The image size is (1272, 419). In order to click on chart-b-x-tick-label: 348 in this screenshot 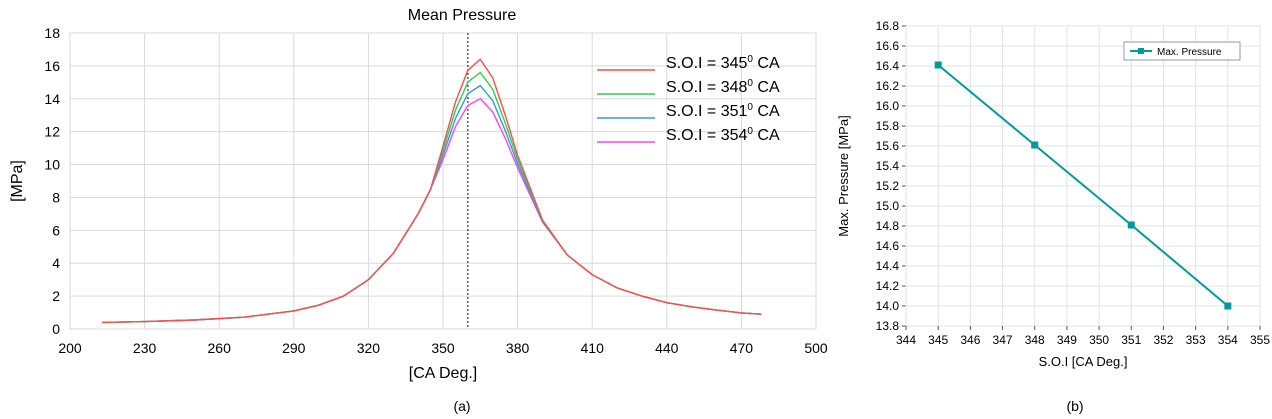, I will do `click(1035, 340)`.